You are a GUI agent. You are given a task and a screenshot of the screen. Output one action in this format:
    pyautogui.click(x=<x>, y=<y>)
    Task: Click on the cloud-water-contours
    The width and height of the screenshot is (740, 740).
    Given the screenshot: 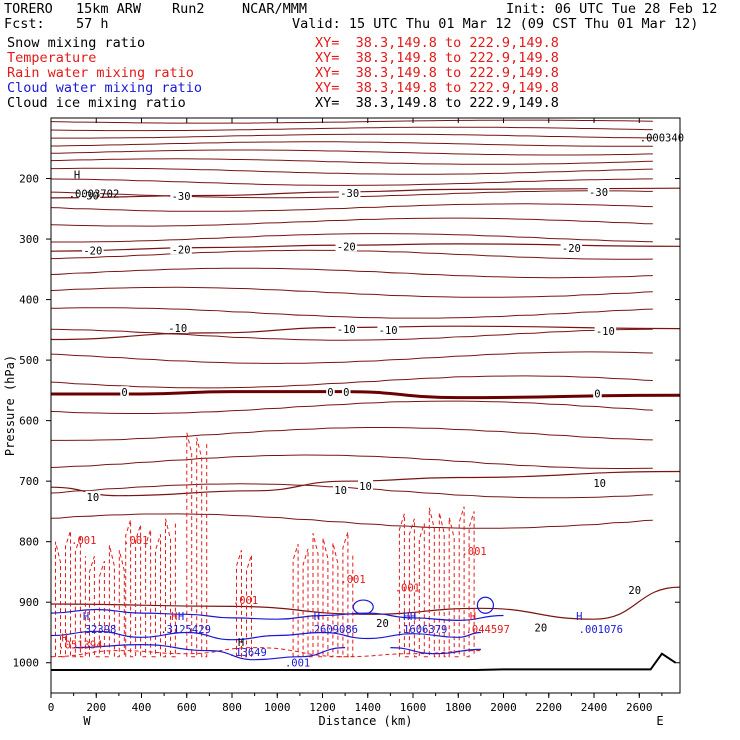 What is the action you would take?
    pyautogui.click(x=277, y=628)
    